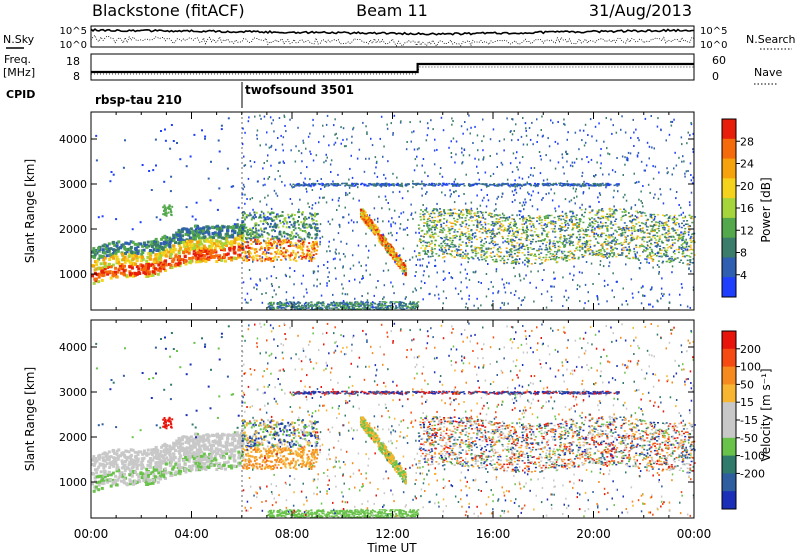 This screenshot has height=554, width=800. What do you see at coordinates (713, 45) in the screenshot?
I see `noise-right-tick-bottom: 10^0` at bounding box center [713, 45].